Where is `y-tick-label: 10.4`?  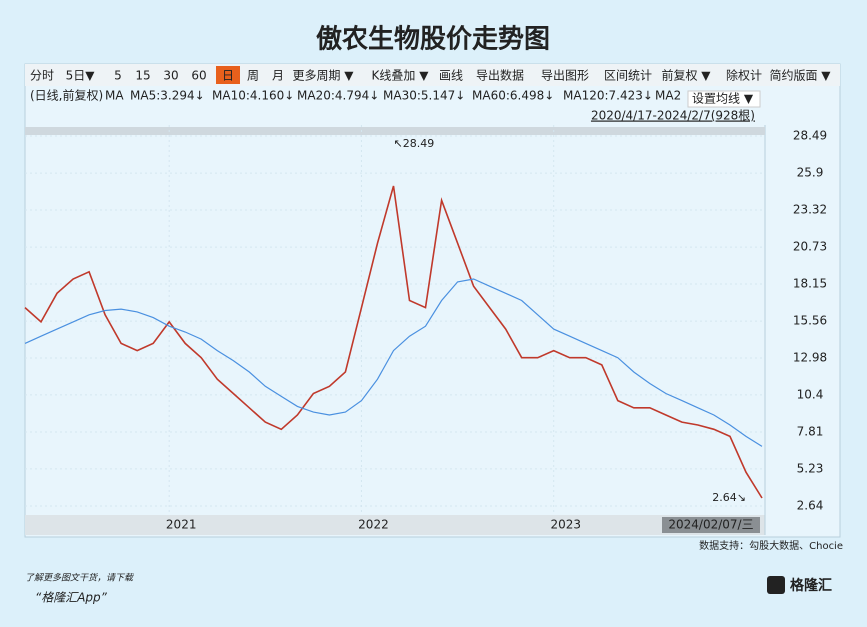
y-tick-label: 10.4 is located at coordinates (810, 394).